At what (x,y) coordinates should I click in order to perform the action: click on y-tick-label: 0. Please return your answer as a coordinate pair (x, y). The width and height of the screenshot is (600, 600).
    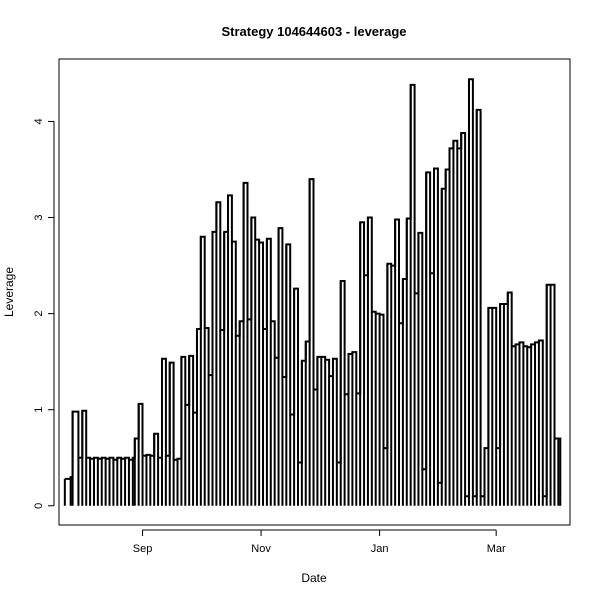
    Looking at the image, I should click on (39, 506).